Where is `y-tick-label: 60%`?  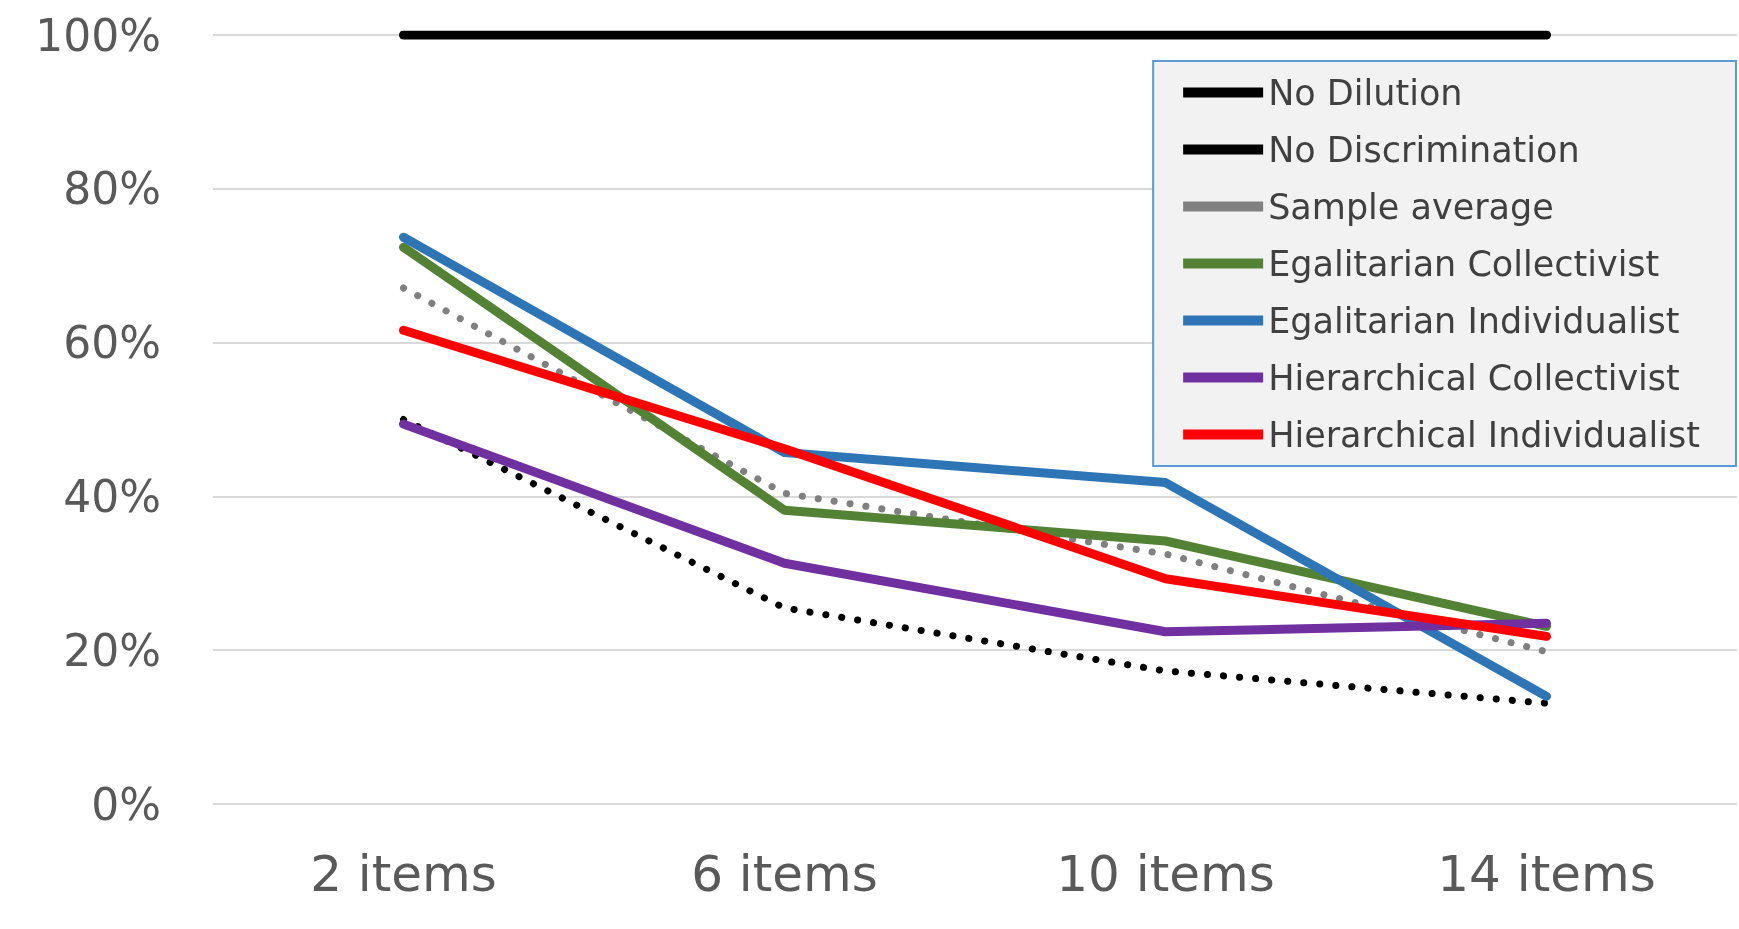 y-tick-label: 60% is located at coordinates (112, 343).